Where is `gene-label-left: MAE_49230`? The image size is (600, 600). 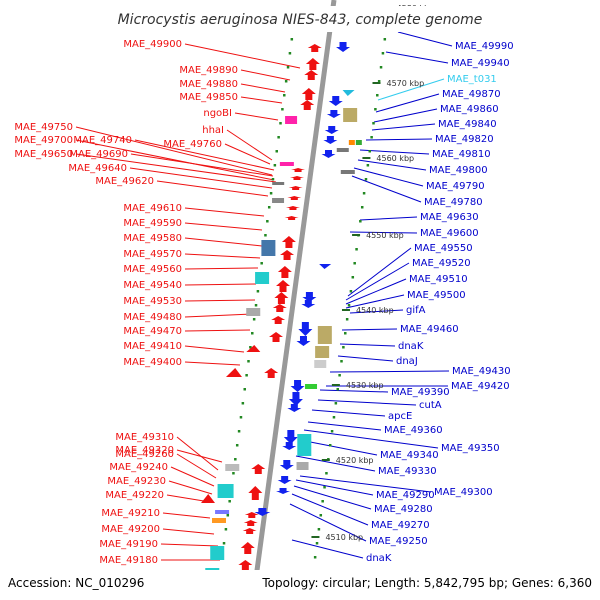
gene-label-left: MAE_49230 is located at coordinates (136, 481).